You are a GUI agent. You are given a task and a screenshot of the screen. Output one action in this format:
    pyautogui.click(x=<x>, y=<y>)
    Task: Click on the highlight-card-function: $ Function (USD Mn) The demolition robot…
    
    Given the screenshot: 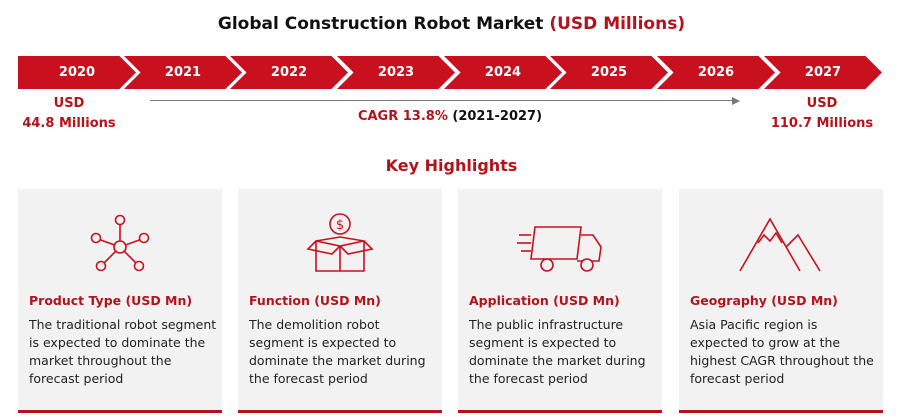 What is the action you would take?
    pyautogui.click(x=340, y=301)
    